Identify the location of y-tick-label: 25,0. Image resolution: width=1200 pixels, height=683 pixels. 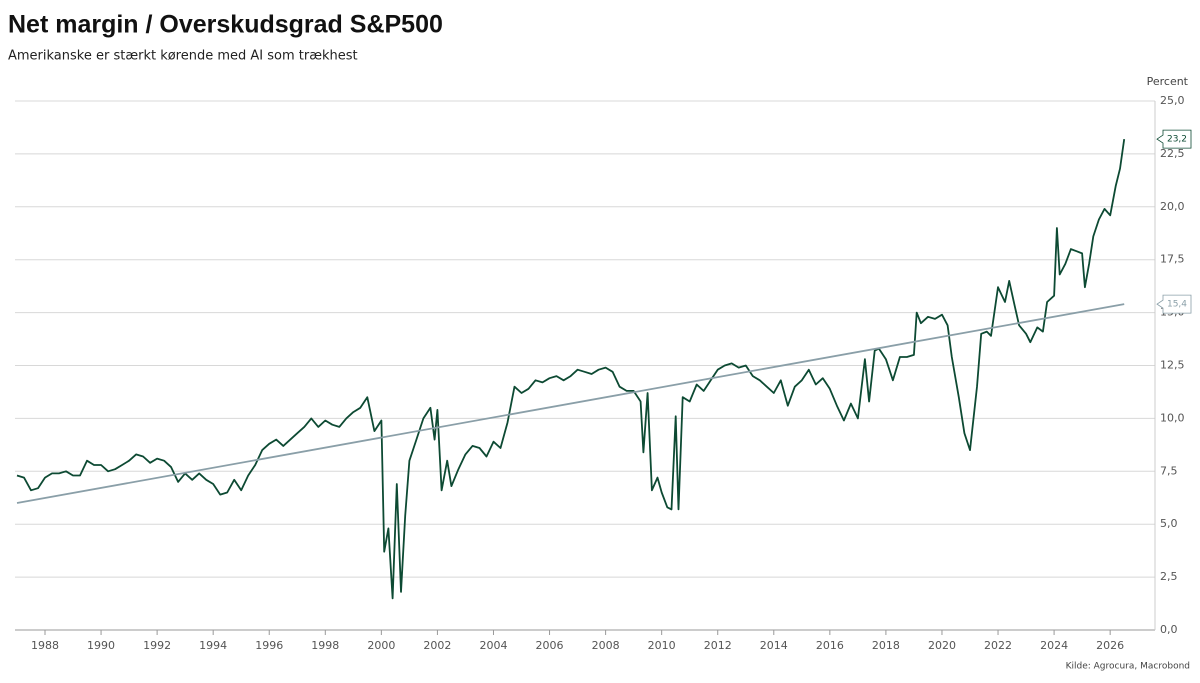
(1172, 100).